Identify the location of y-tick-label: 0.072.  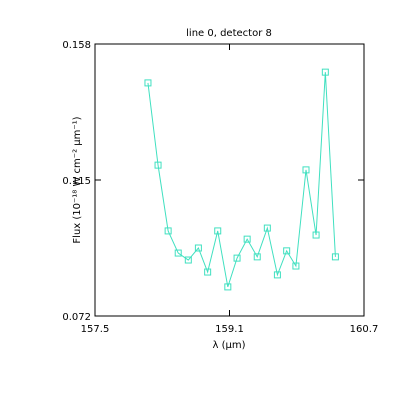
(76, 317).